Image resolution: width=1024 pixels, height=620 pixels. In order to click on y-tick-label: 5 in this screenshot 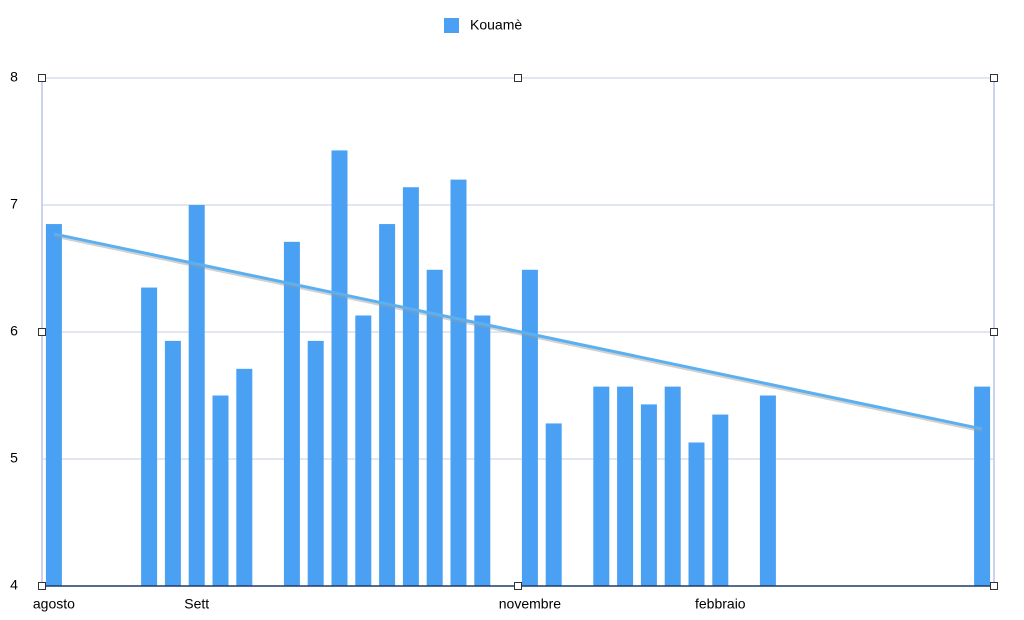, I will do `click(14, 458)`.